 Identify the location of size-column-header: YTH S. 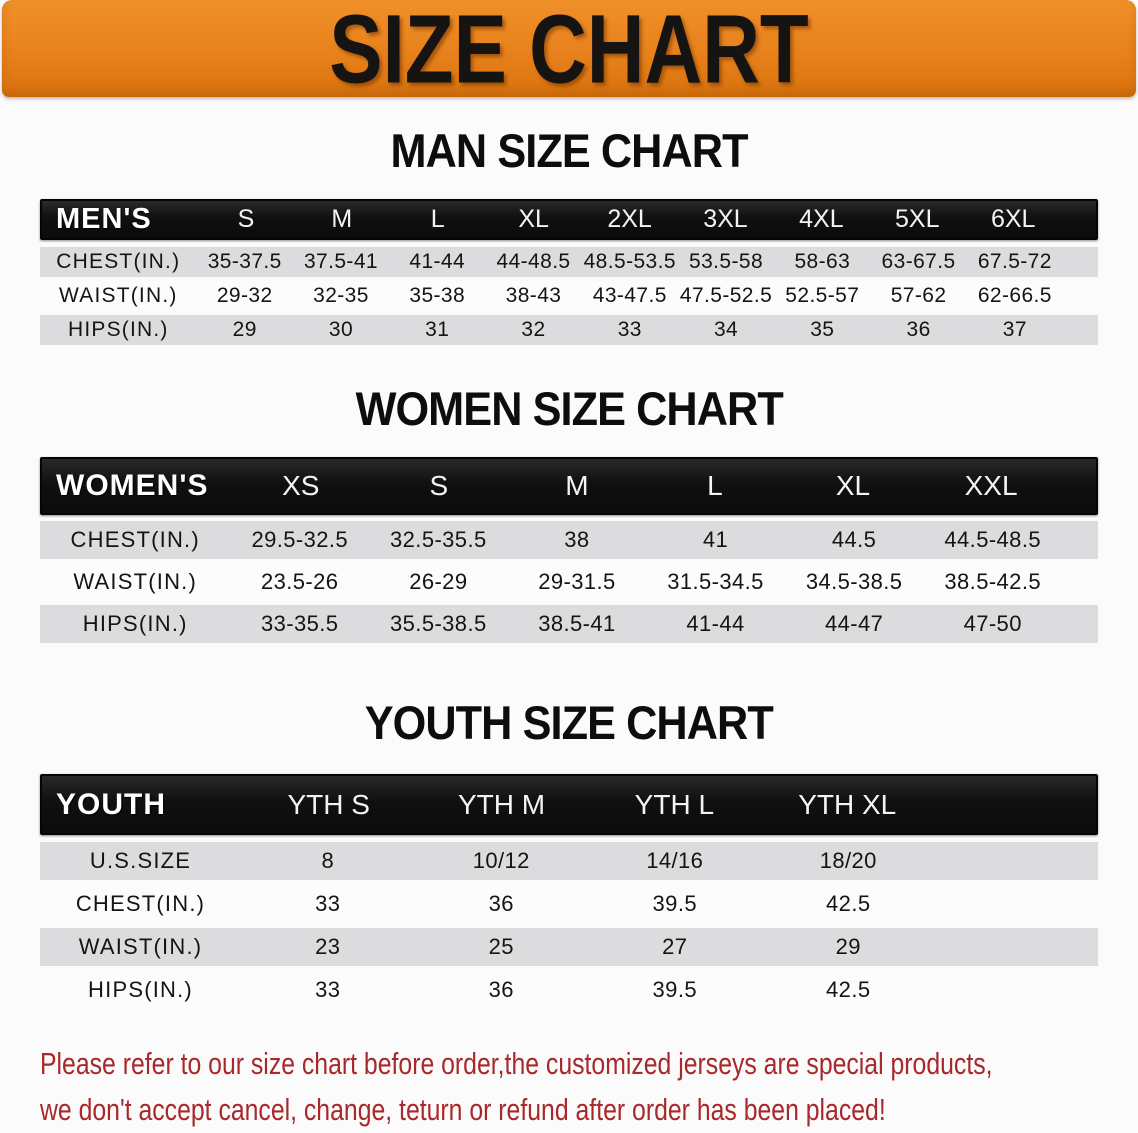
(328, 804).